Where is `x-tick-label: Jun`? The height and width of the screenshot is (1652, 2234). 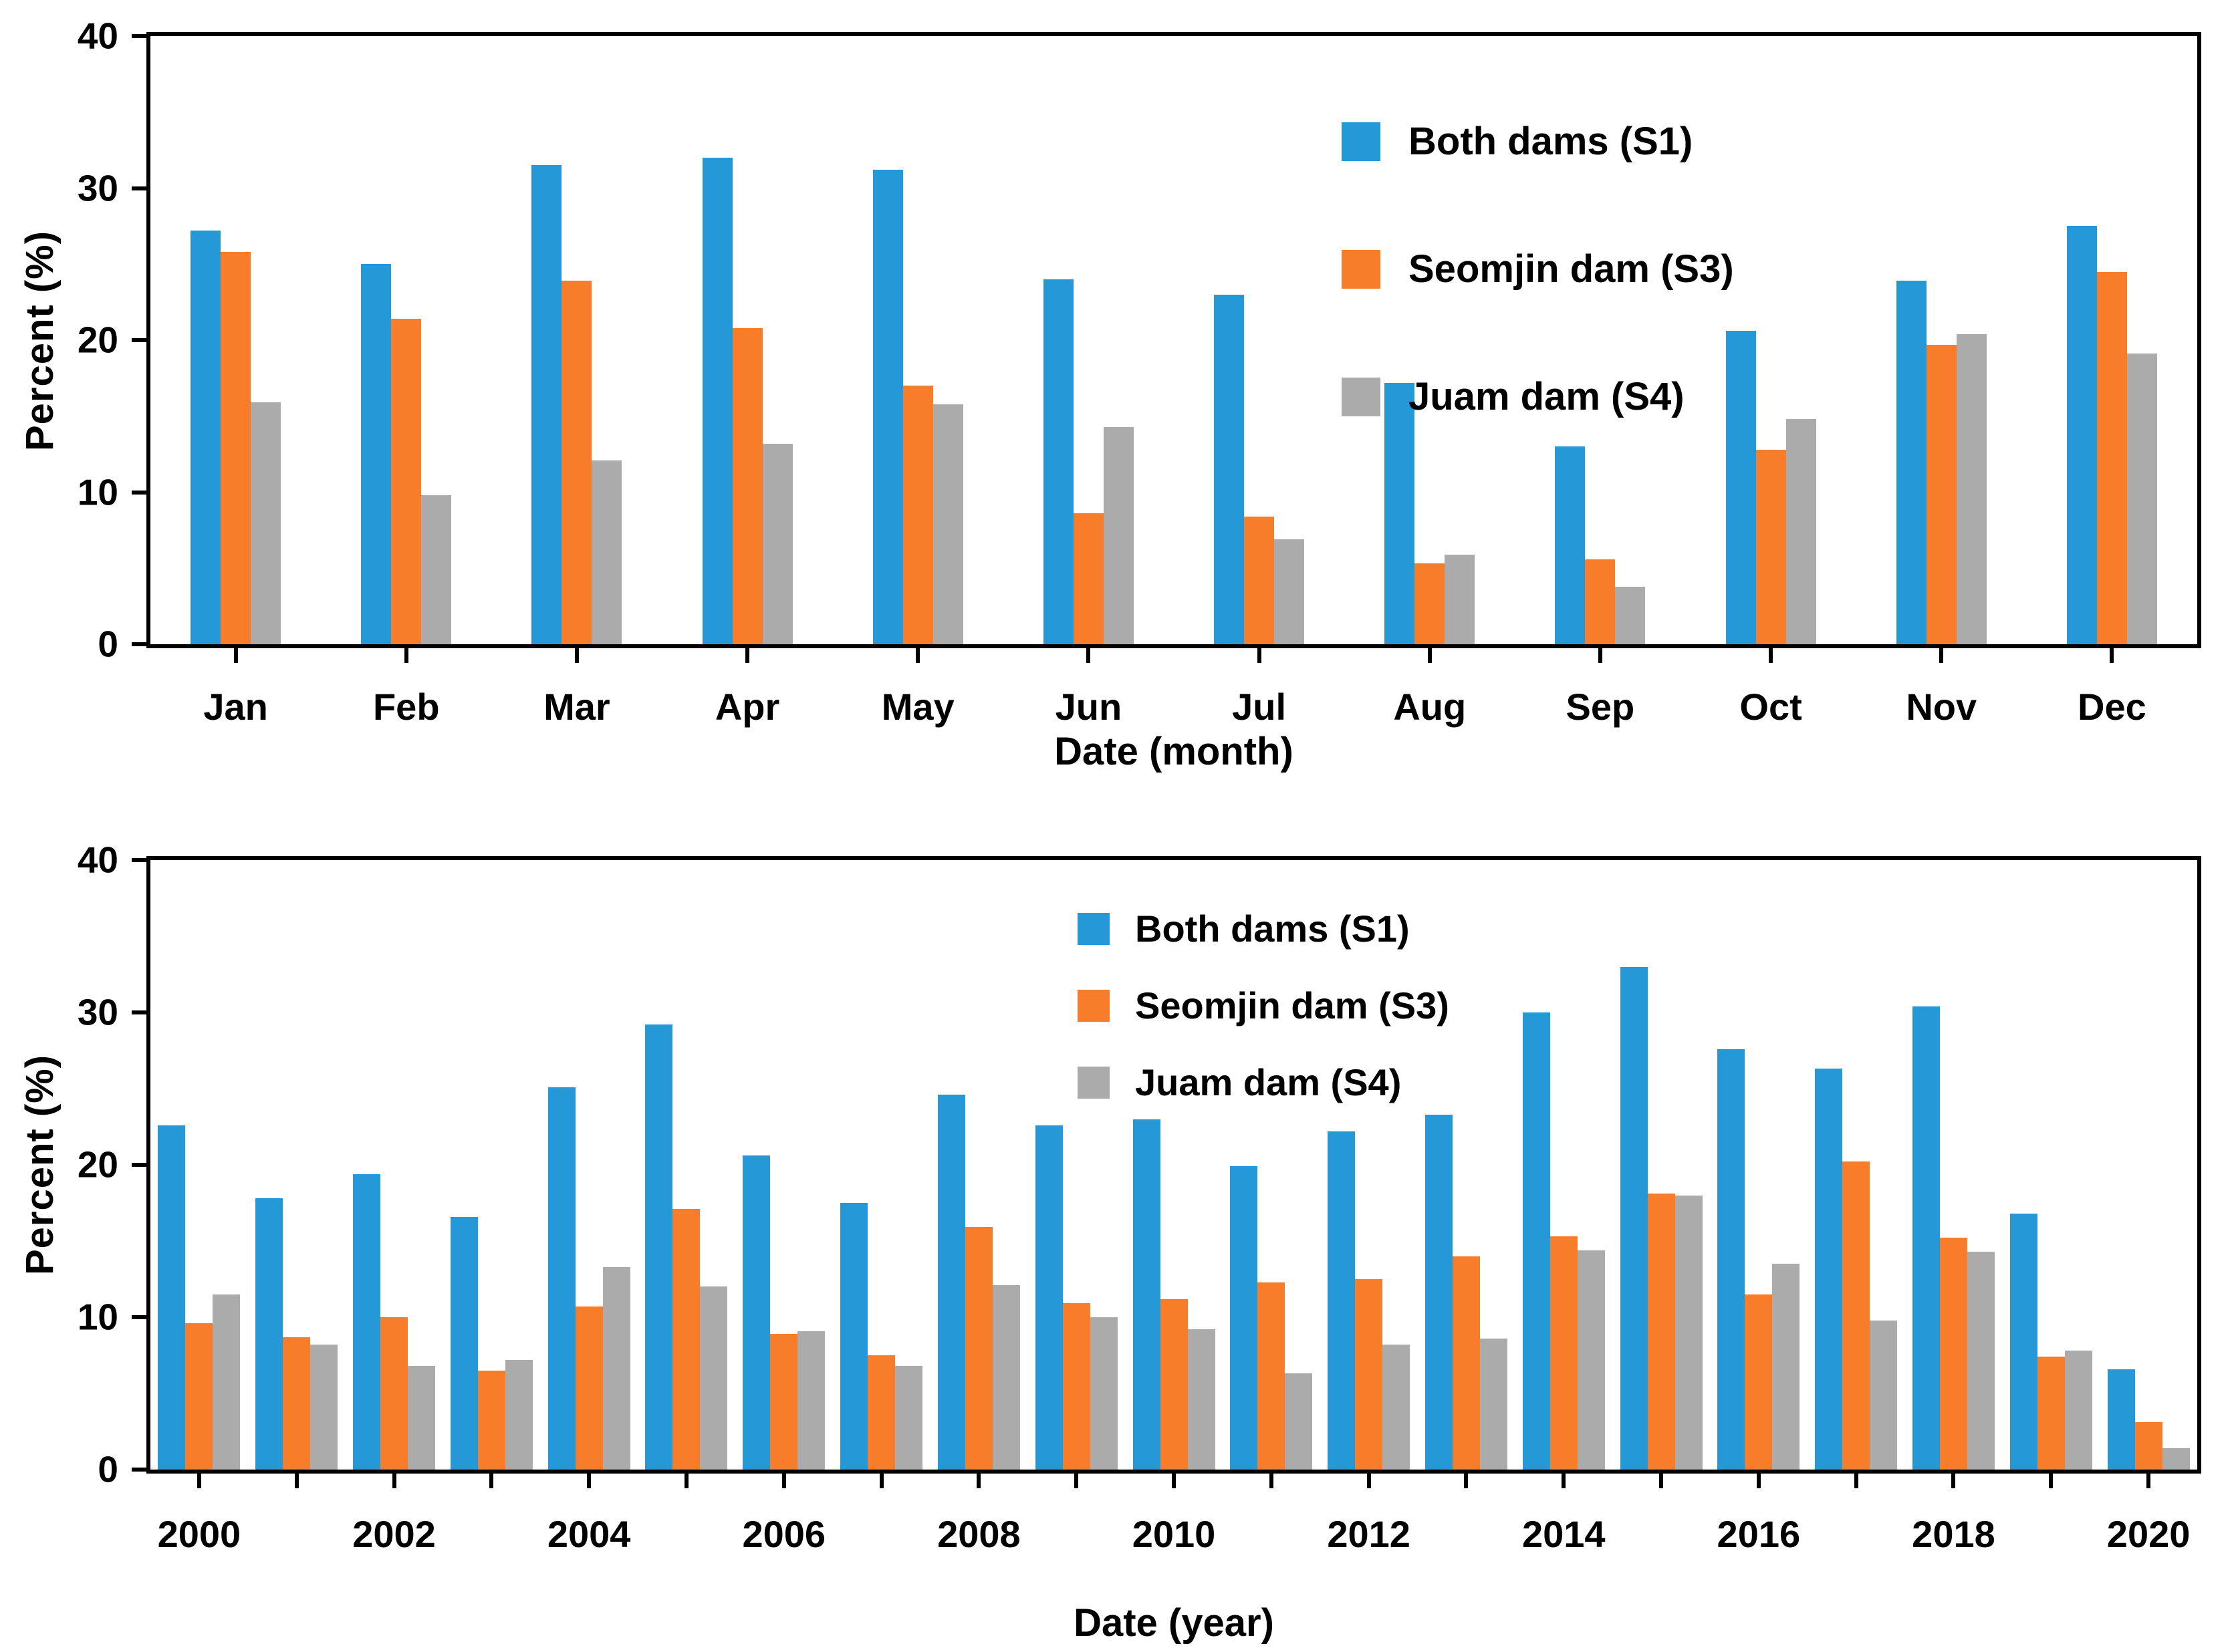
x-tick-label: Jun is located at coordinates (1088, 707).